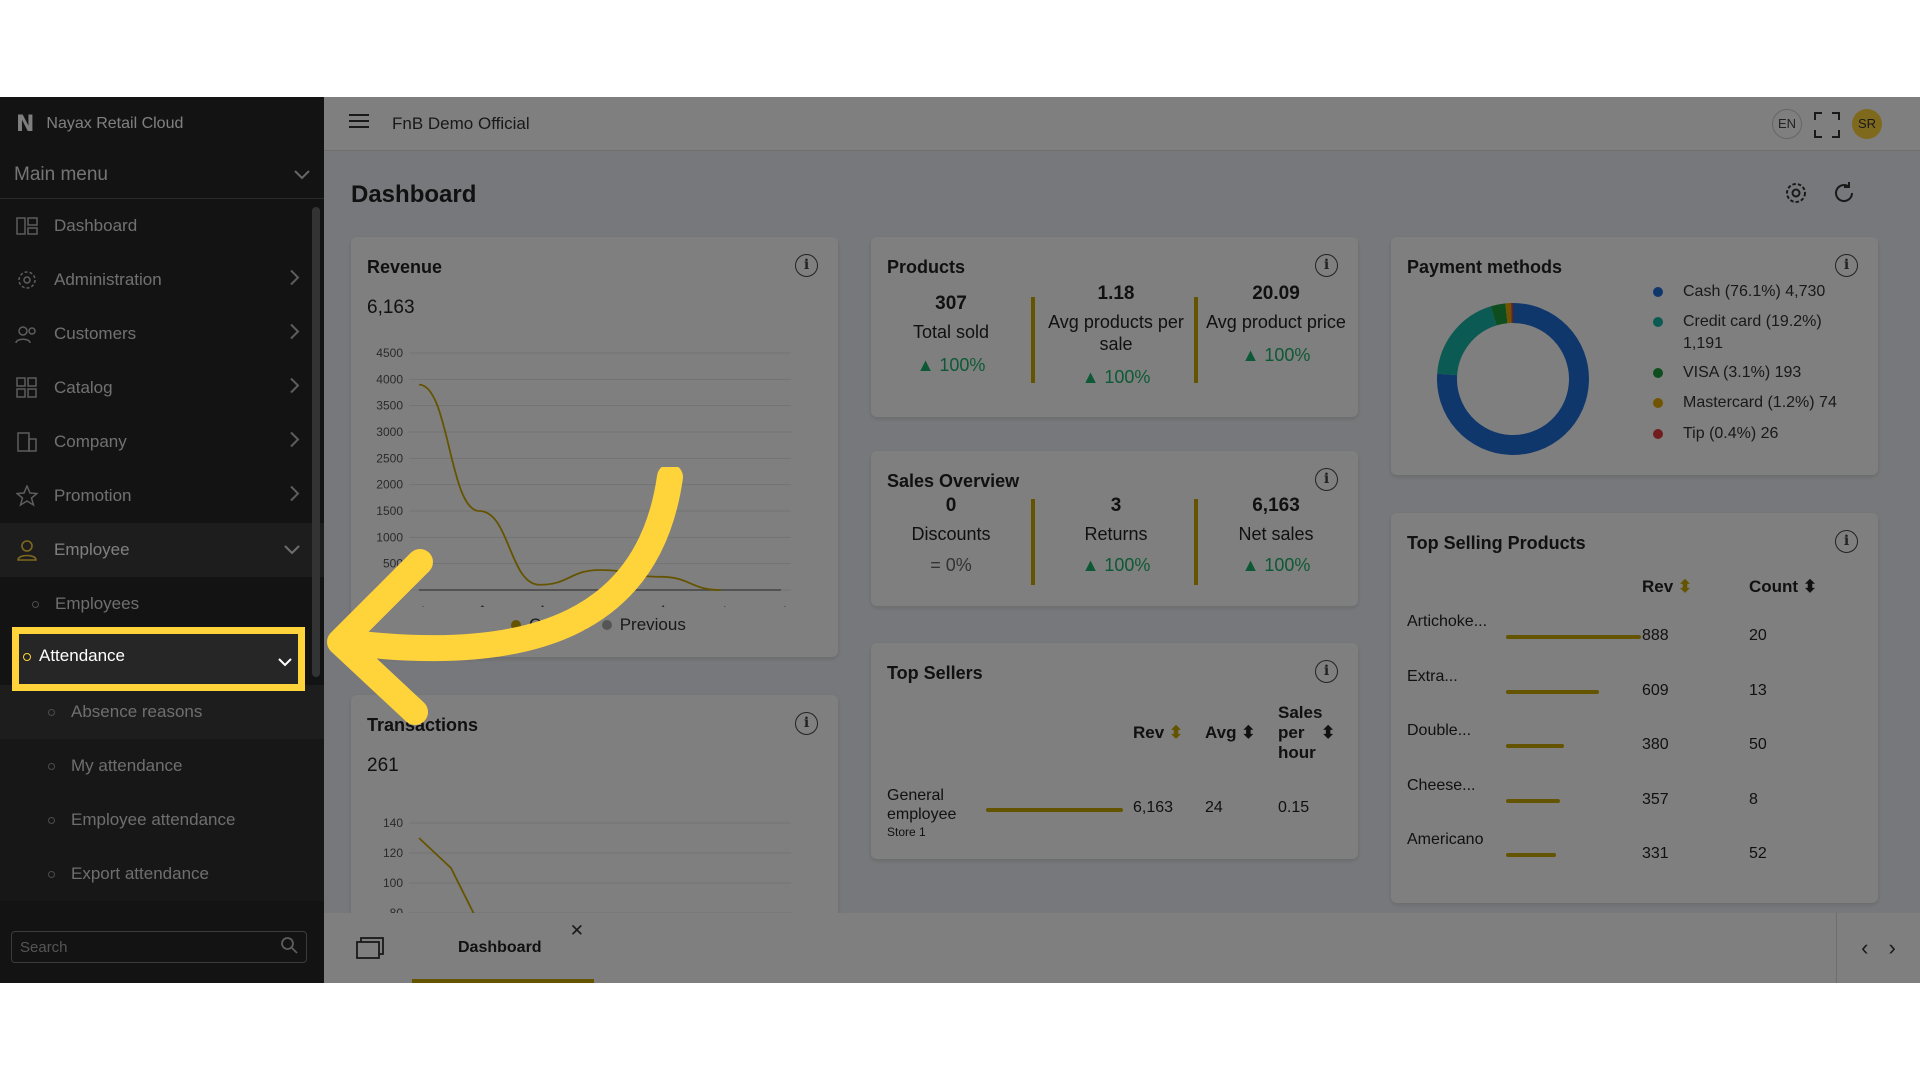 This screenshot has width=1920, height=1080. Describe the element at coordinates (162, 388) in the screenshot. I see `sidebar-item-catalog: Catalog` at that location.